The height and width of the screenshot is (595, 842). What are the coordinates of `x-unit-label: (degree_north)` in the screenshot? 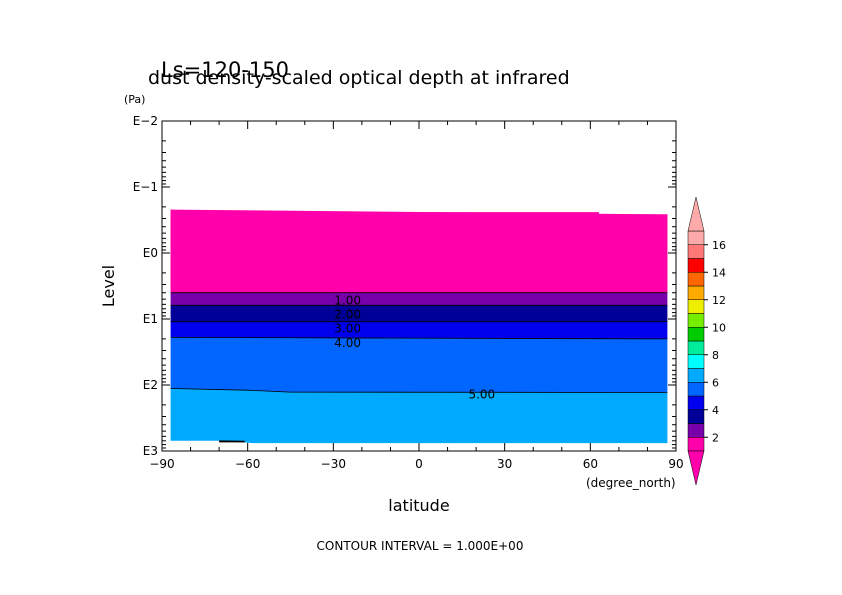 It's located at (631, 483).